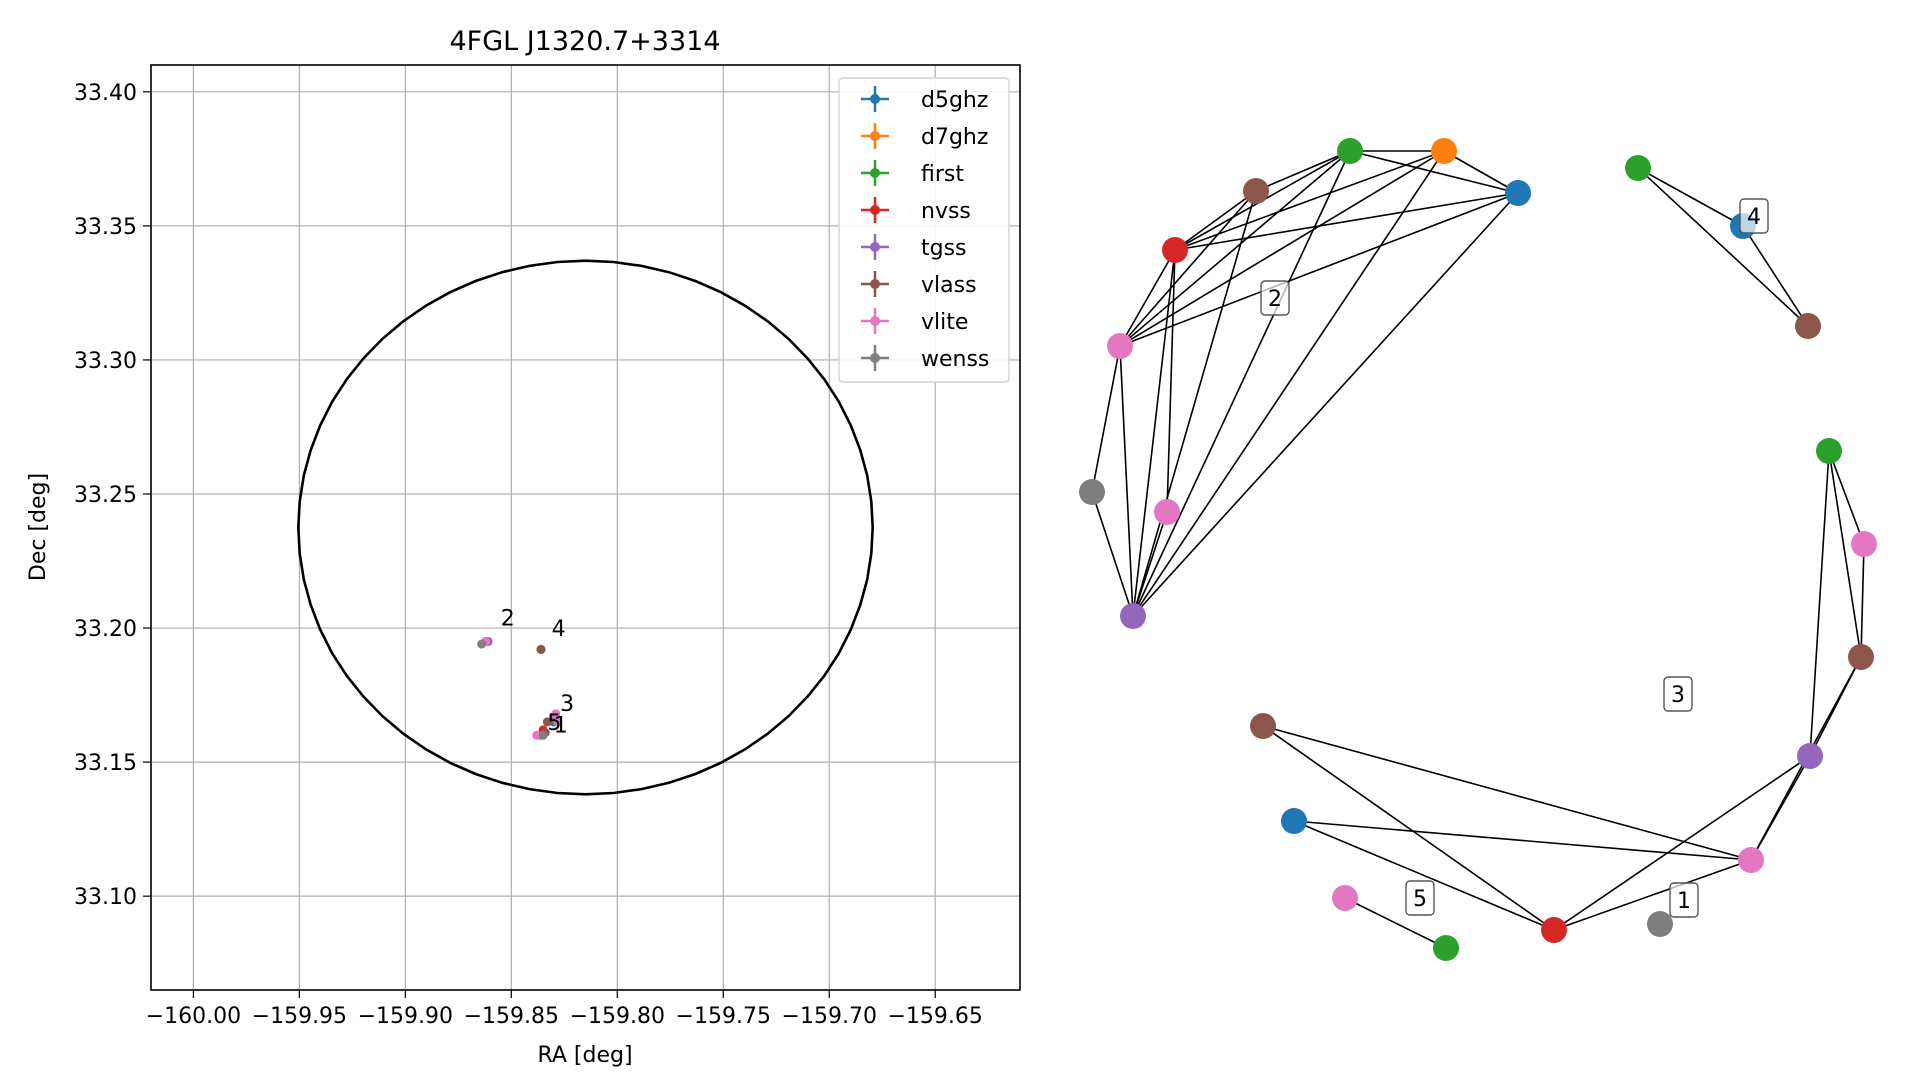 The height and width of the screenshot is (1080, 1919). Describe the element at coordinates (723, 1016) in the screenshot. I see `x-tick-label: −159.75` at that location.